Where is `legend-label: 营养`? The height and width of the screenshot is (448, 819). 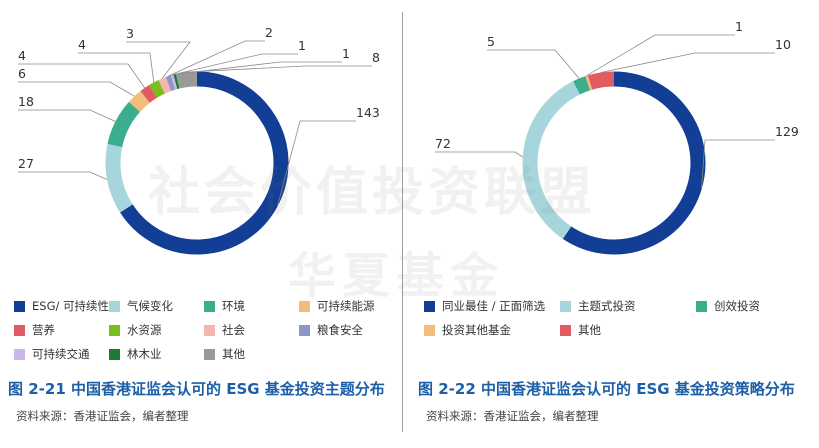
legend-label: 营养 is located at coordinates (43, 330).